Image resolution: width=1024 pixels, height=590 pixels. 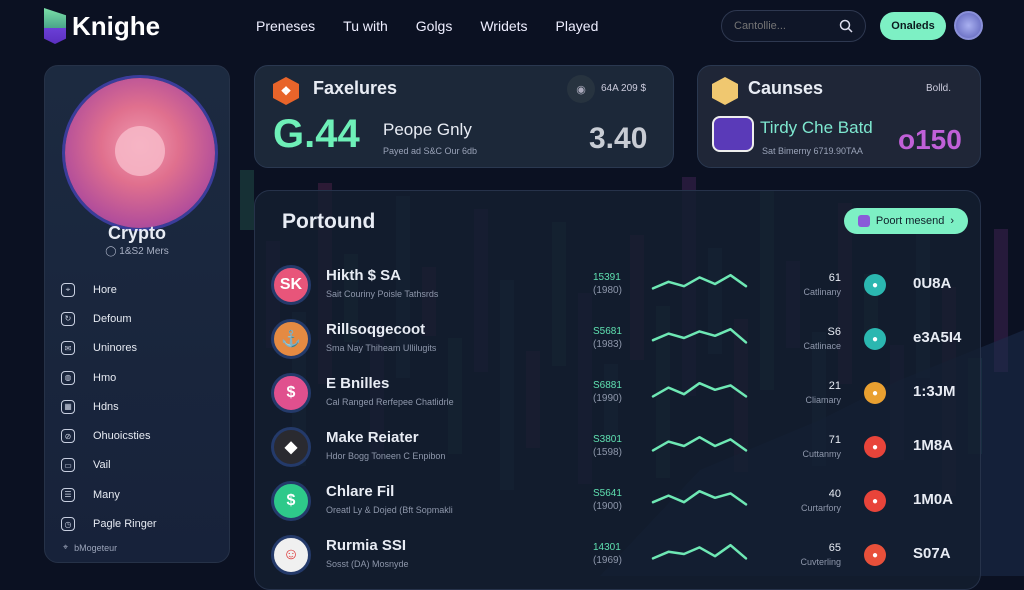 What do you see at coordinates (968, 25) in the screenshot?
I see `user-avatar` at bounding box center [968, 25].